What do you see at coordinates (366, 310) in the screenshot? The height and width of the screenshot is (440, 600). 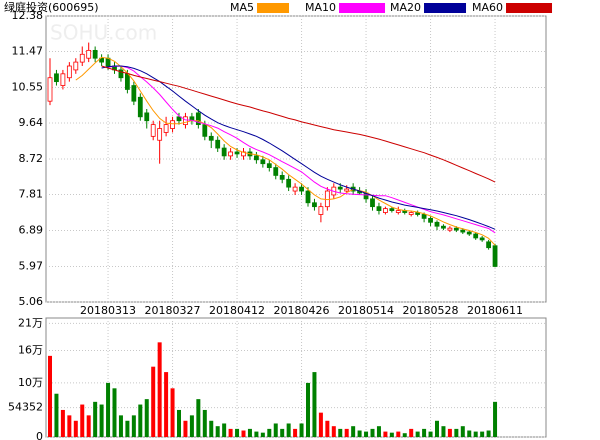 I see `x-tick-label: 20180514` at bounding box center [366, 310].